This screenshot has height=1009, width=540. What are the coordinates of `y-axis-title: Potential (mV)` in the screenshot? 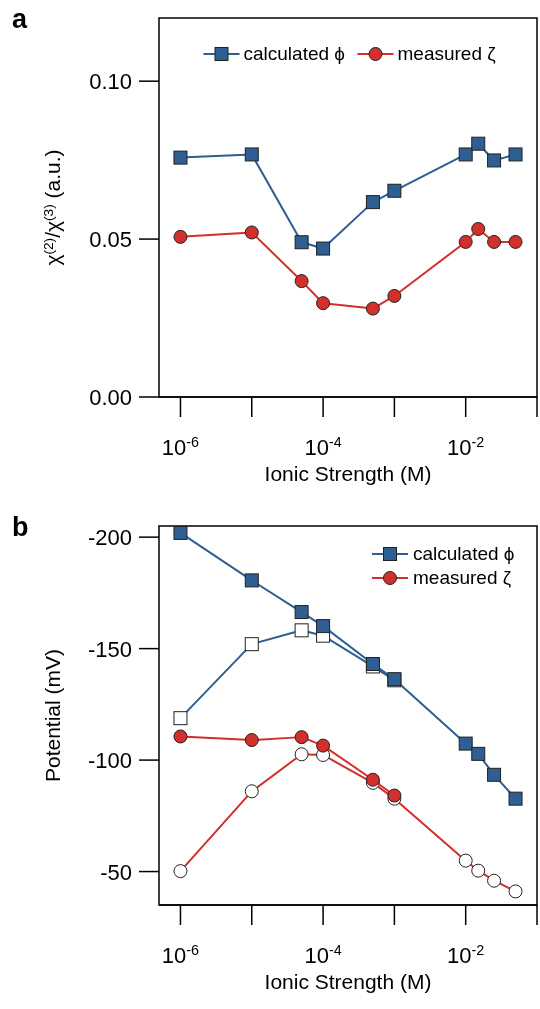 It's located at (52, 715).